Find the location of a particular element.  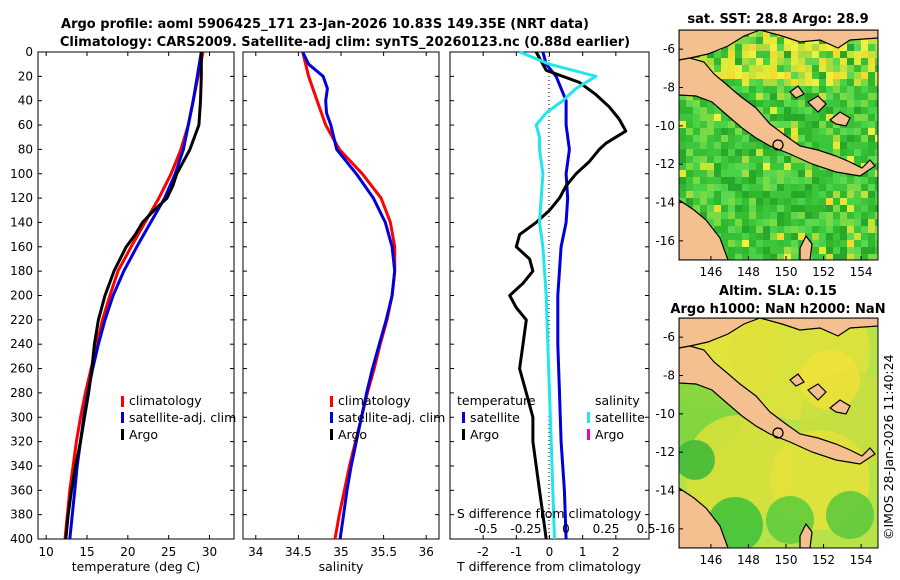

map-lat-label: -8 is located at coordinates (669, 88).